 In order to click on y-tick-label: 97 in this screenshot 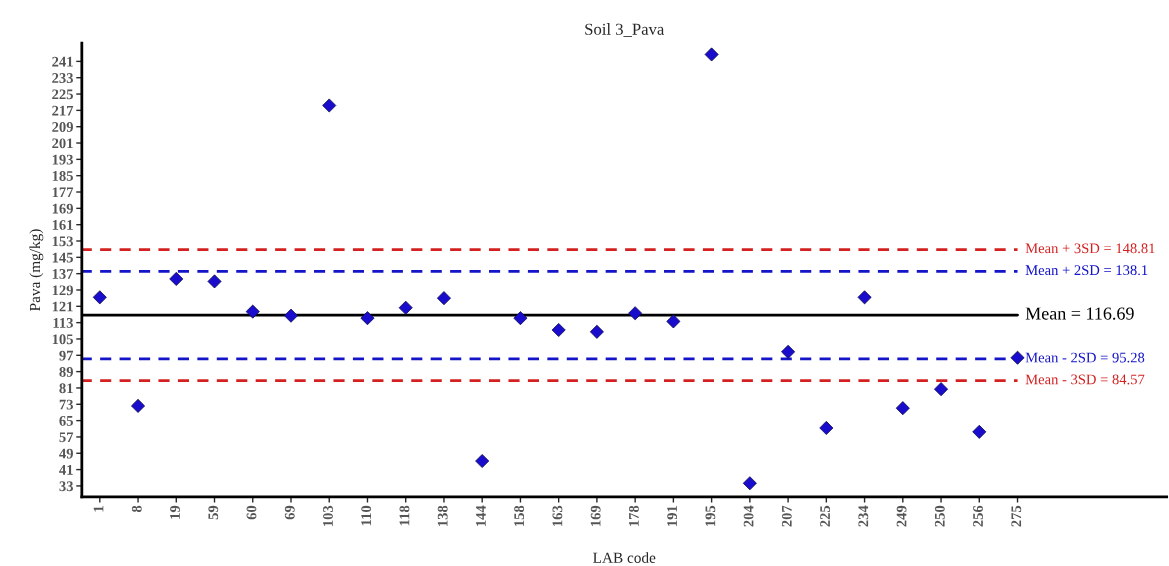, I will do `click(66, 355)`.